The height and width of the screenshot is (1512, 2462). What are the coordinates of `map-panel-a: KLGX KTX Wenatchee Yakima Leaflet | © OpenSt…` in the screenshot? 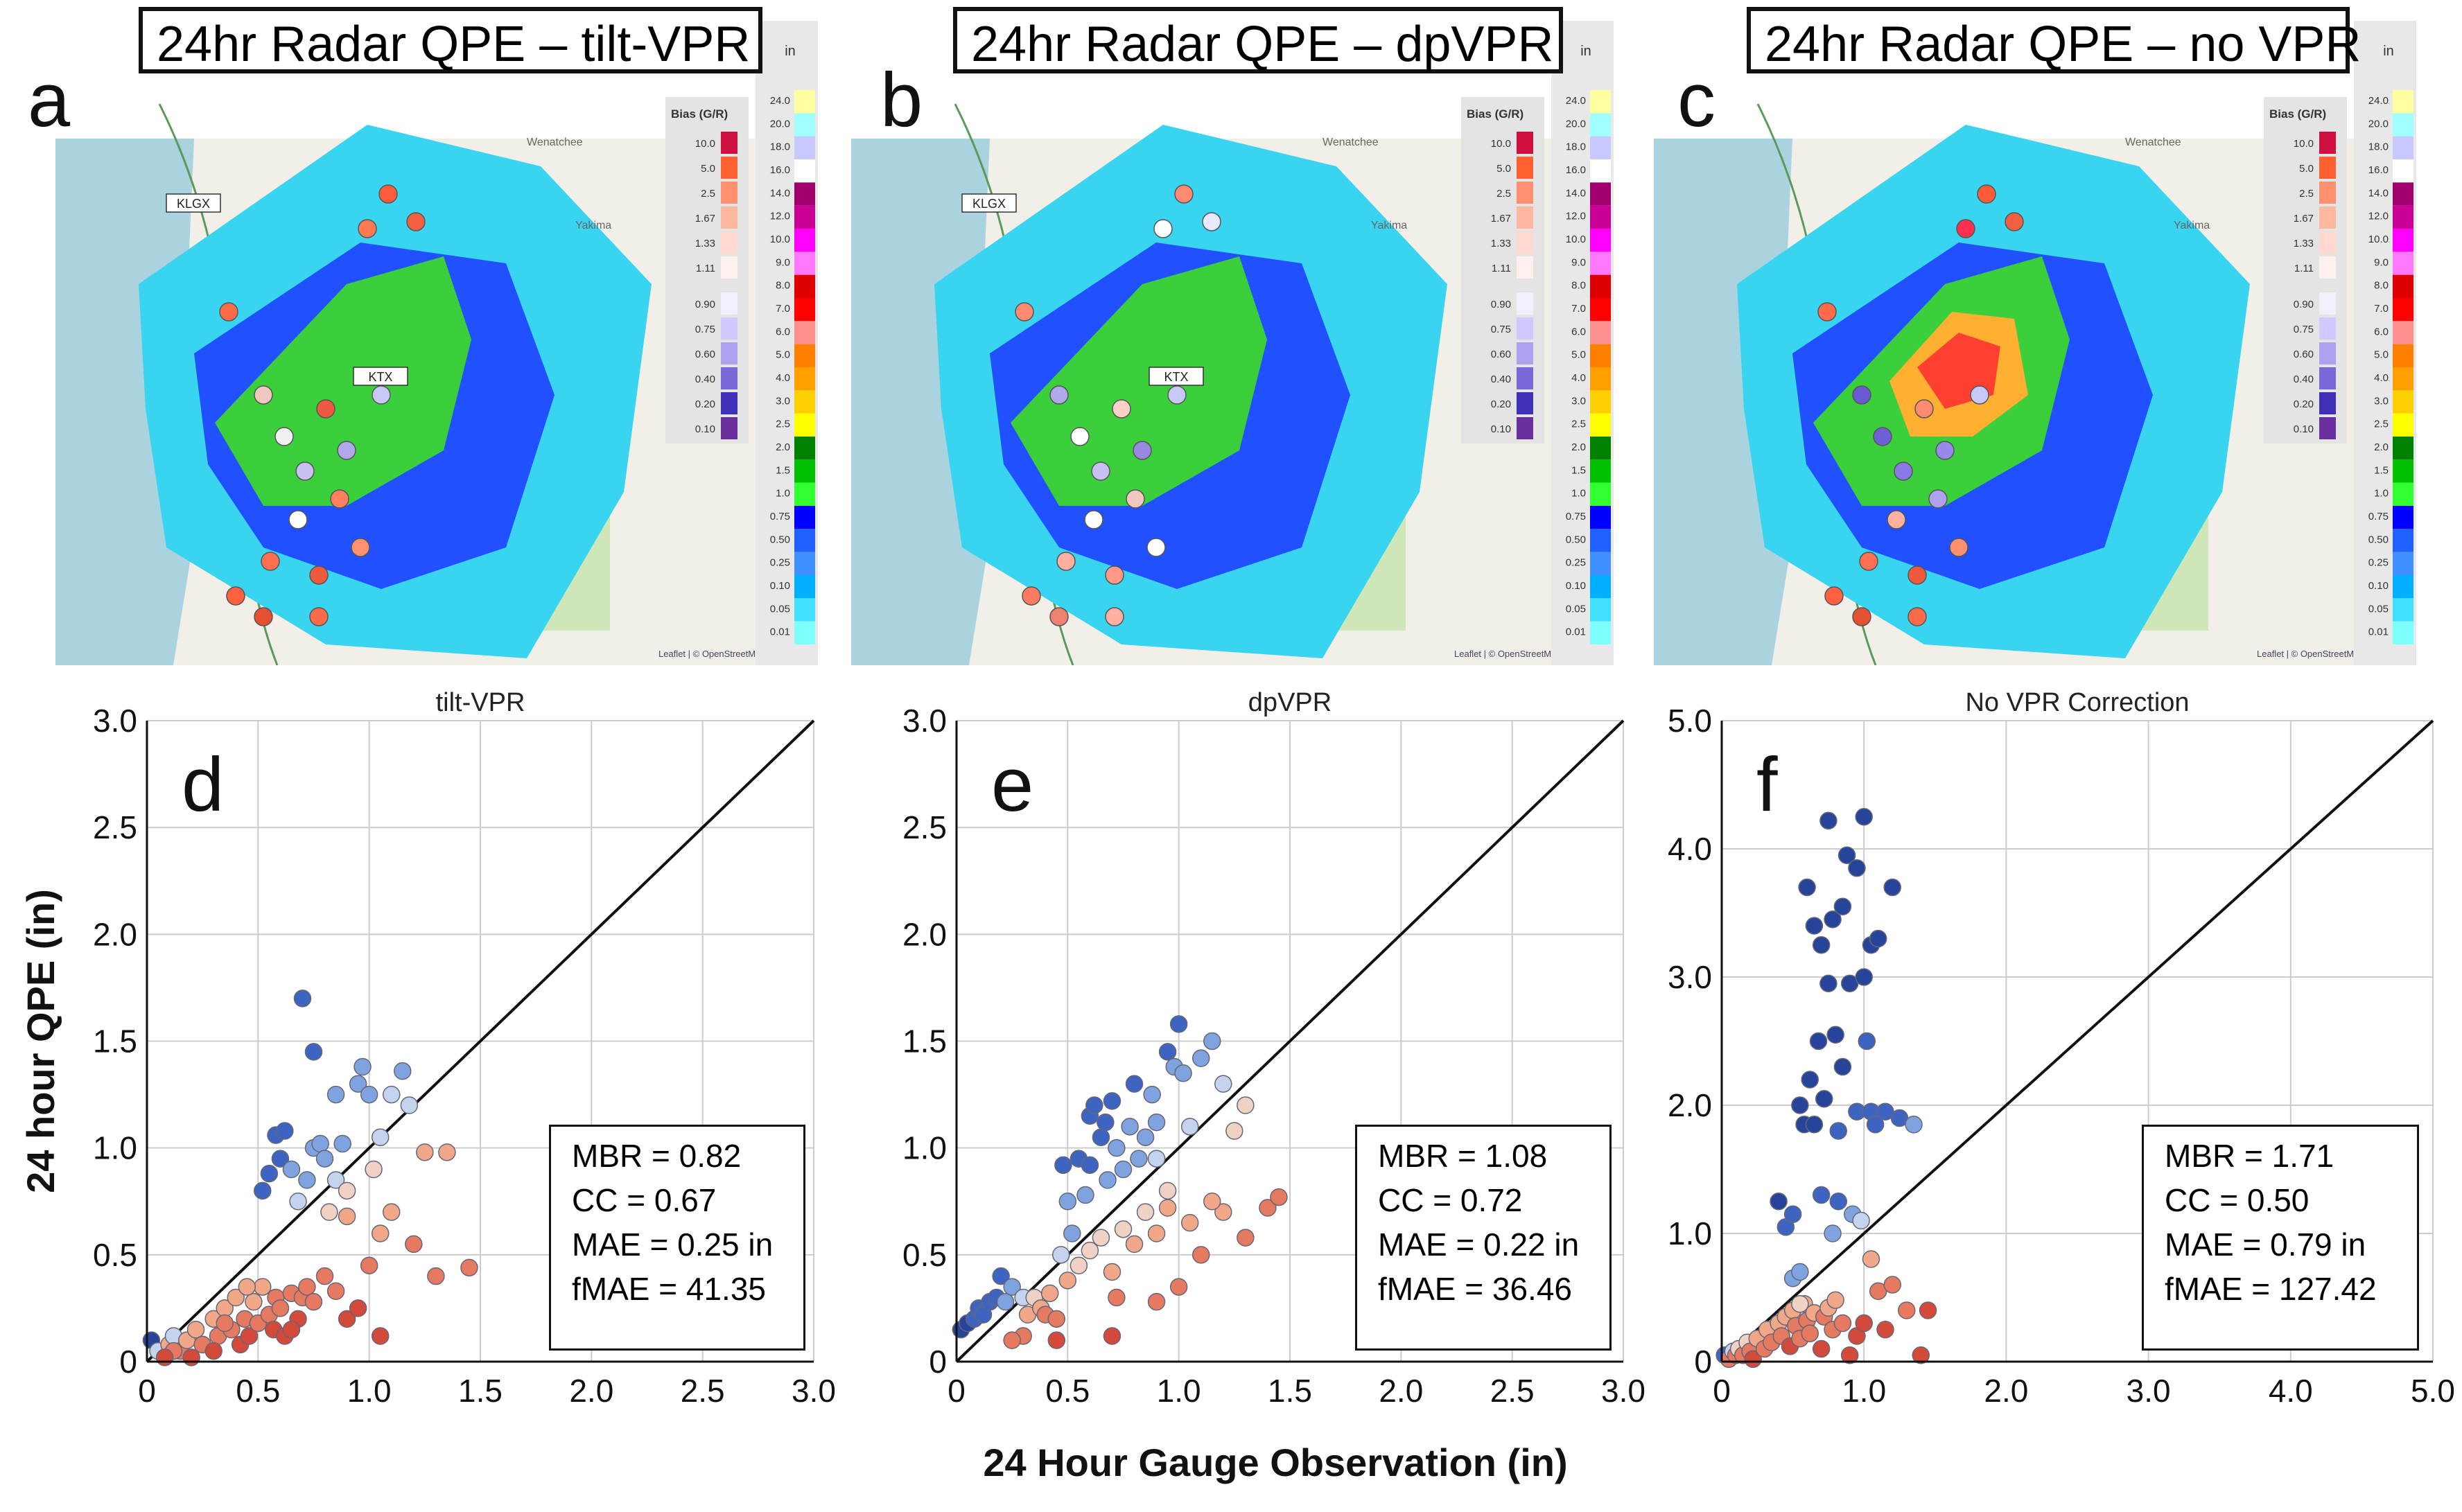 It's located at (436, 343).